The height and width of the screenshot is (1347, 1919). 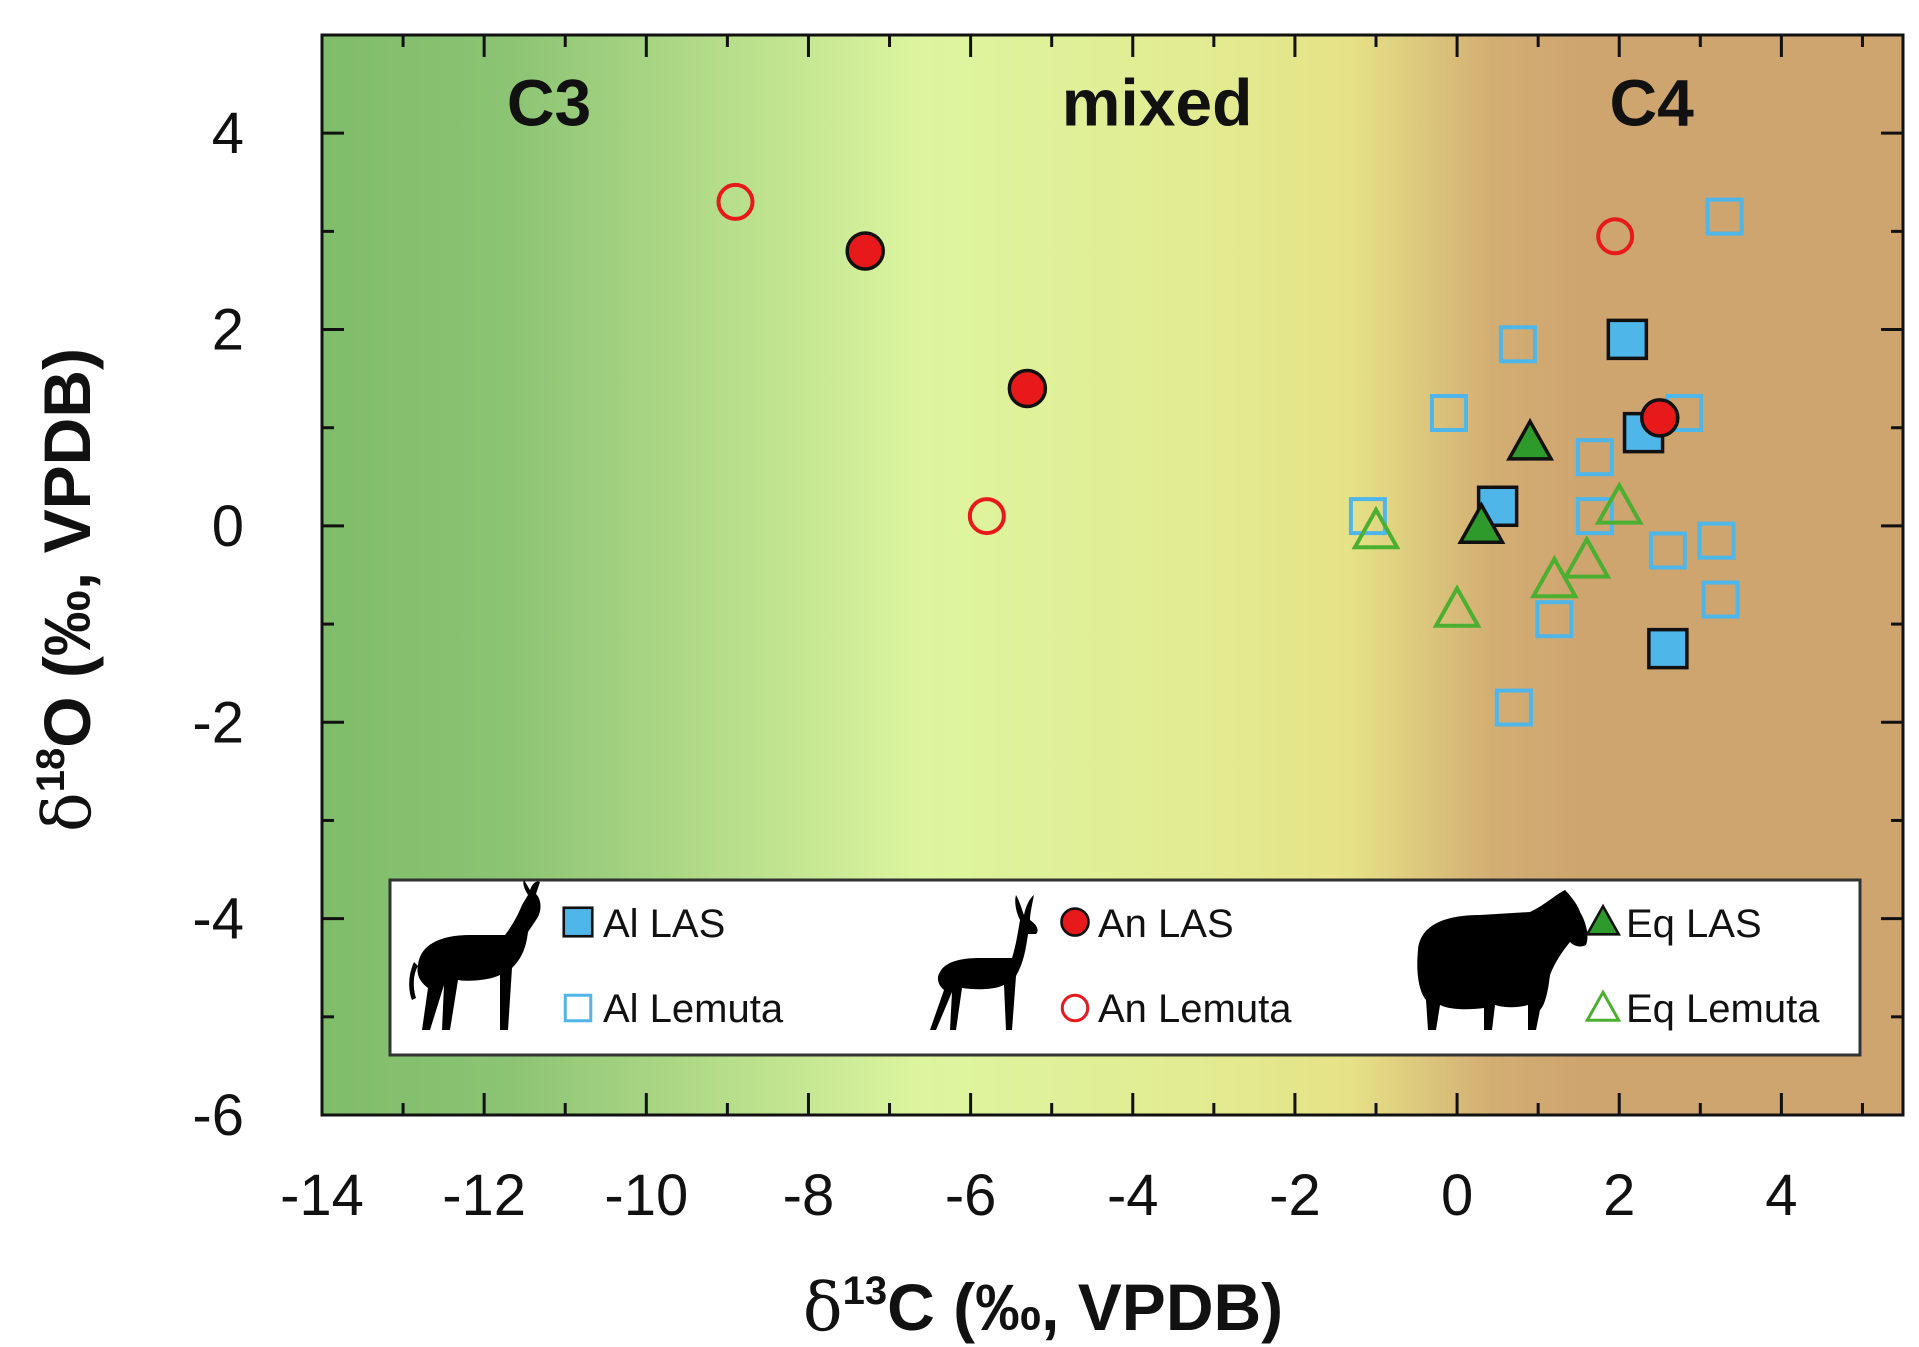 I want to click on x-tick-label: -4, so click(x=1133, y=1195).